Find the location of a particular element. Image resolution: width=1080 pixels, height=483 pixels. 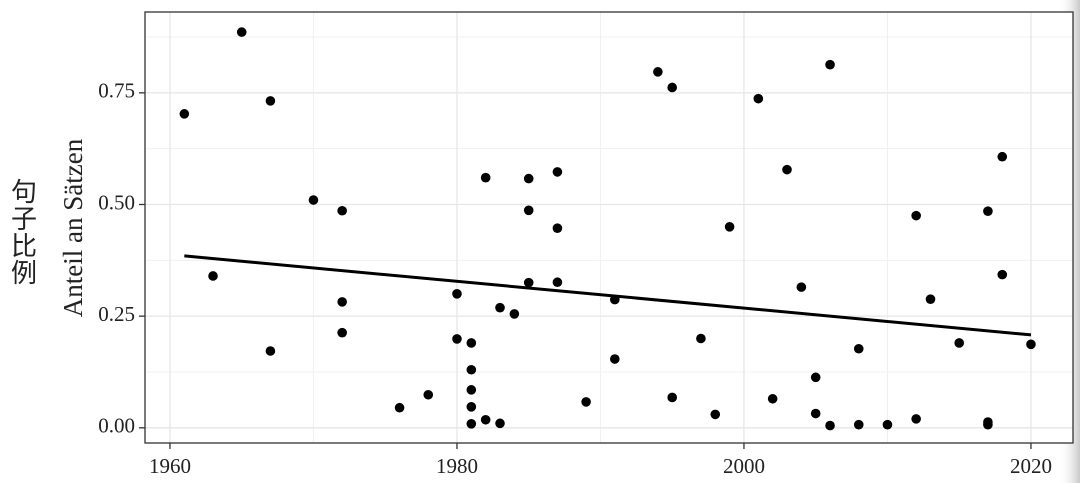

x-tick-label: 2000 is located at coordinates (744, 466).